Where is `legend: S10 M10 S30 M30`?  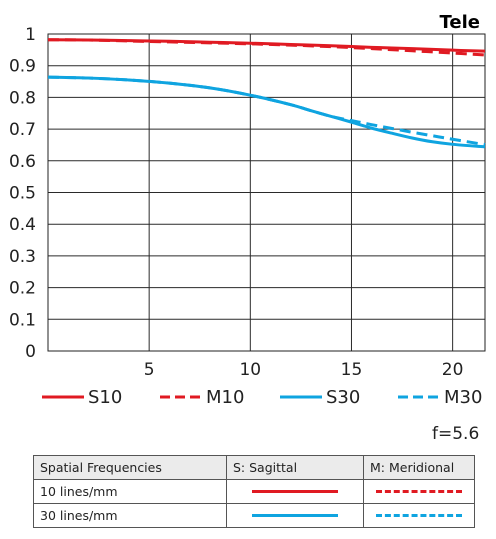 legend: S10 M10 S30 M30 is located at coordinates (262, 397).